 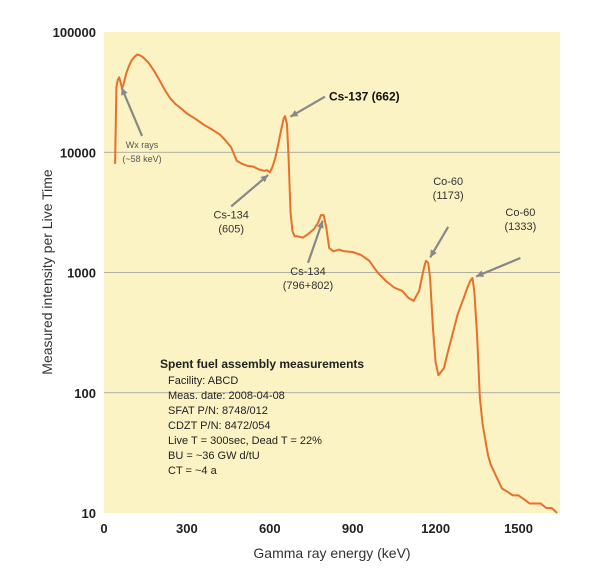 What do you see at coordinates (47, 272) in the screenshot?
I see `y-axis-label: Measured intensity per Live Time` at bounding box center [47, 272].